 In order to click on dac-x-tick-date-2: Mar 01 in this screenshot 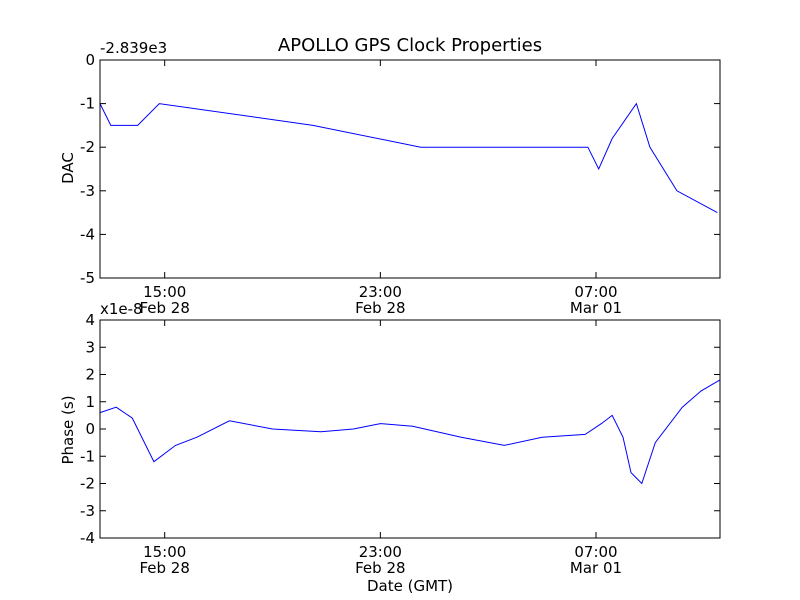, I will do `click(596, 308)`.